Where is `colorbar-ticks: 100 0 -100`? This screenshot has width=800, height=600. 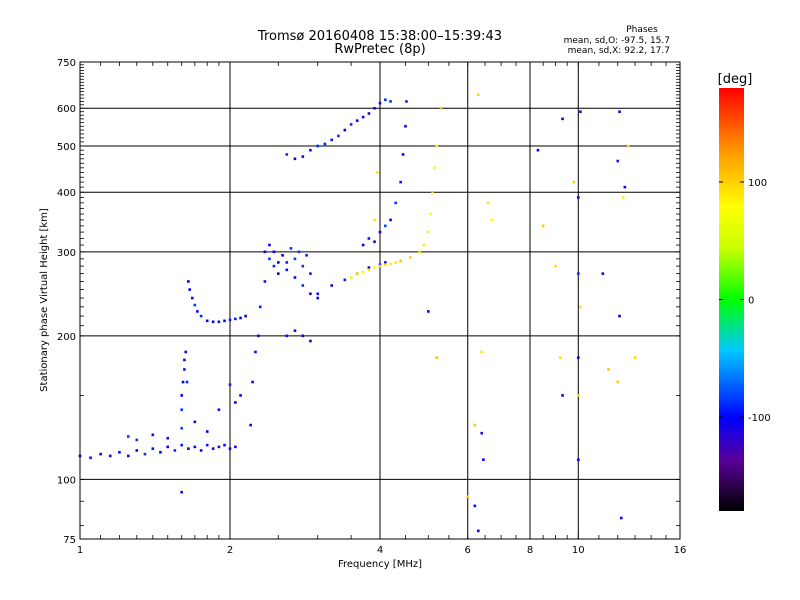 colorbar-ticks: 100 0 -100 is located at coordinates (745, 301).